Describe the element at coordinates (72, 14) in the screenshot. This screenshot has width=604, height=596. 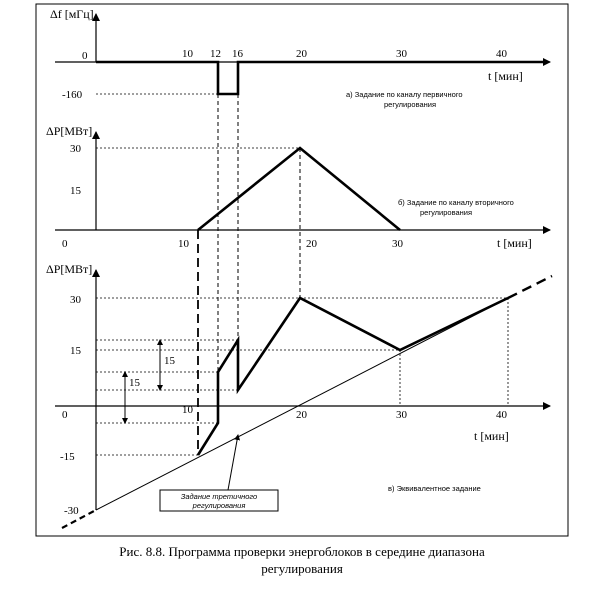
I see `panel-a-ylabel: Δf [мГц]` at that location.